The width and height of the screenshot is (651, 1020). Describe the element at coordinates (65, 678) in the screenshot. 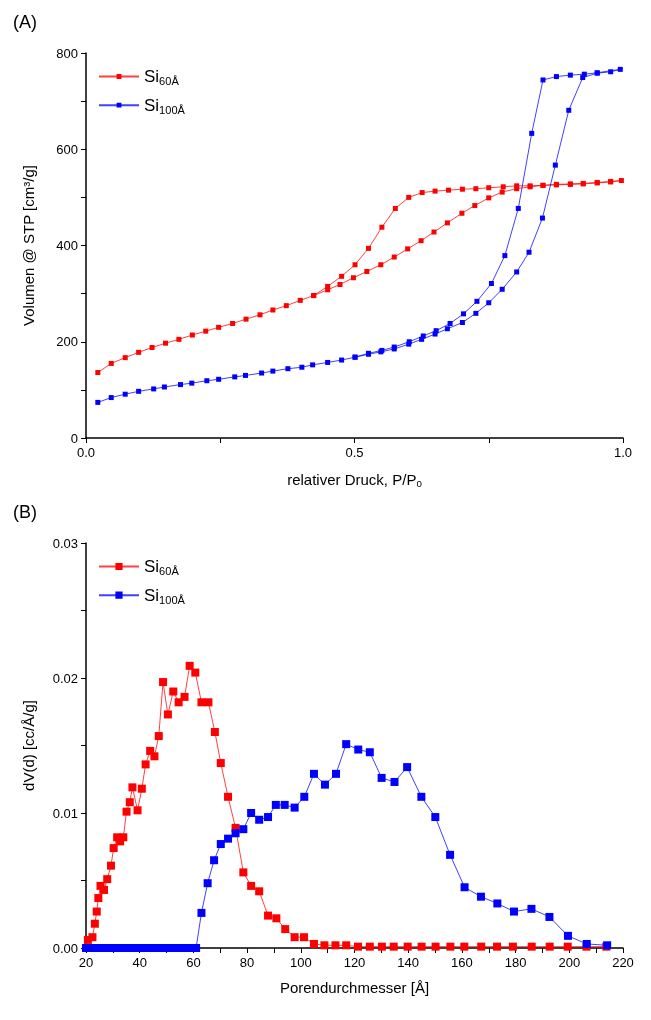

I see `y-tick-label: 0.02` at that location.